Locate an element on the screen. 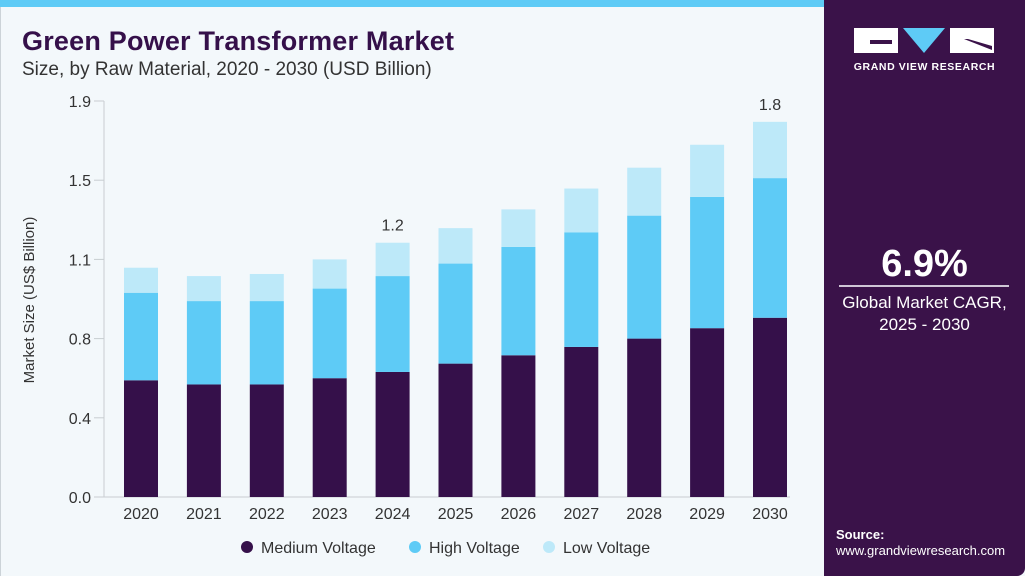 The height and width of the screenshot is (576, 1025). bar-medium-voltage-2025 is located at coordinates (455, 430).